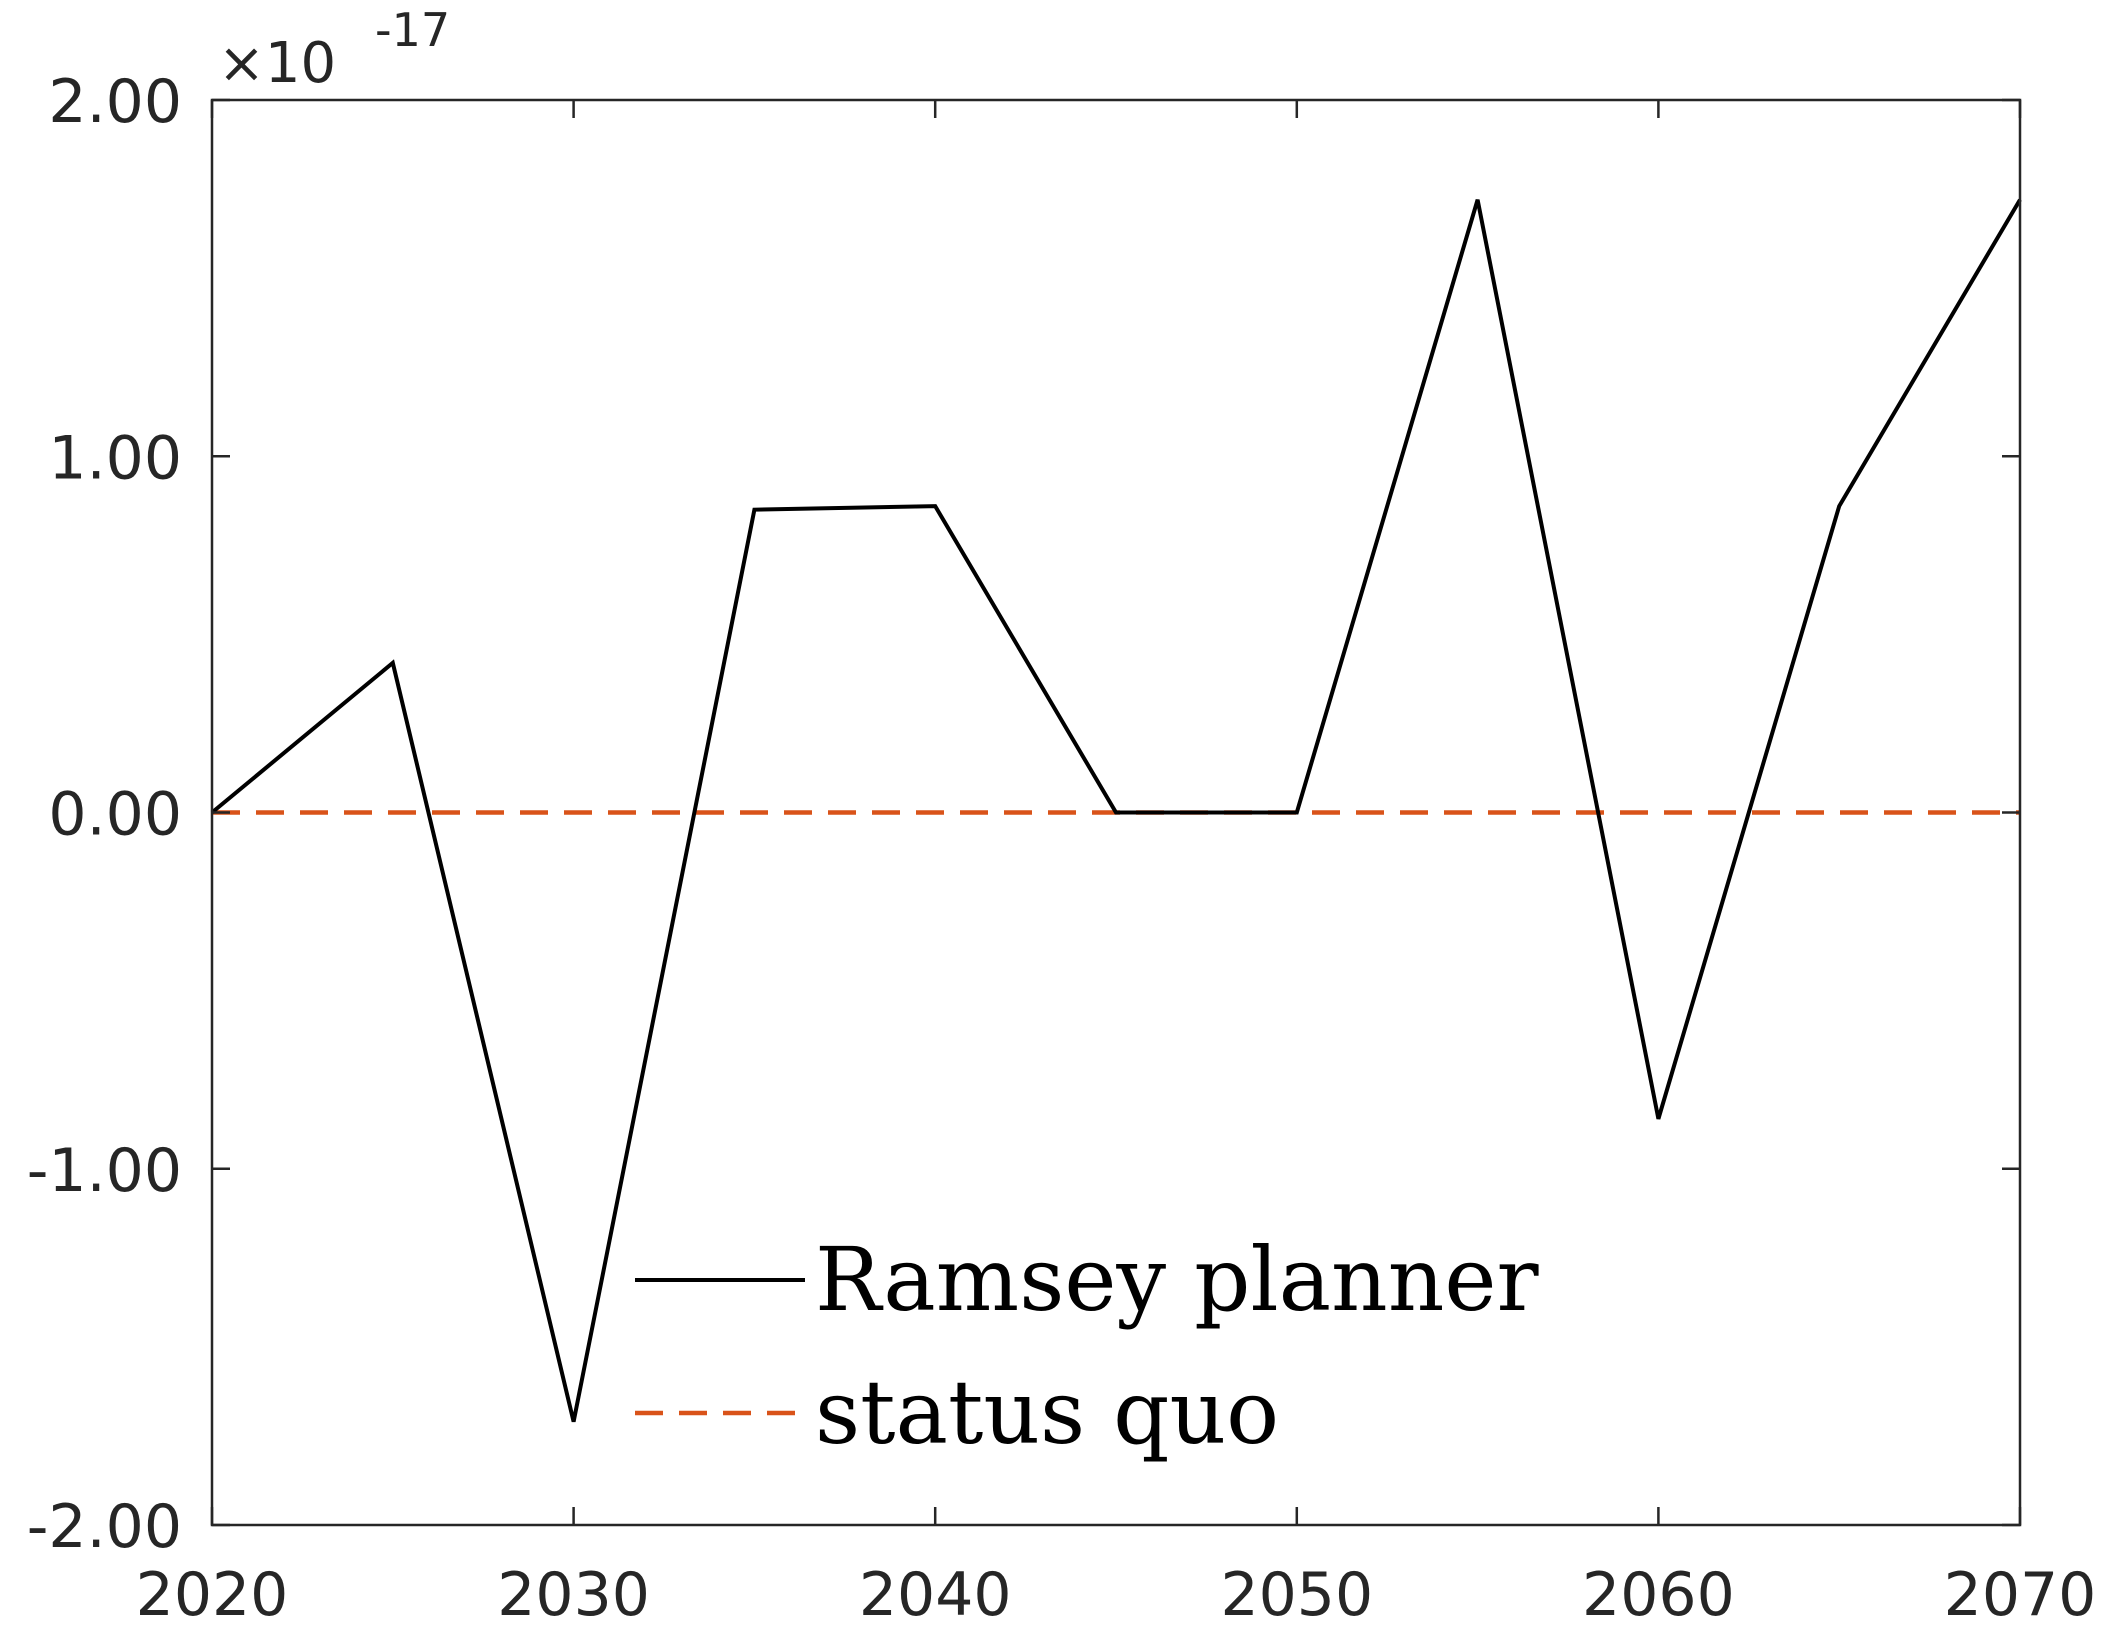  I want to click on legend: Ramsey planner status quo, so click(1087, 1346).